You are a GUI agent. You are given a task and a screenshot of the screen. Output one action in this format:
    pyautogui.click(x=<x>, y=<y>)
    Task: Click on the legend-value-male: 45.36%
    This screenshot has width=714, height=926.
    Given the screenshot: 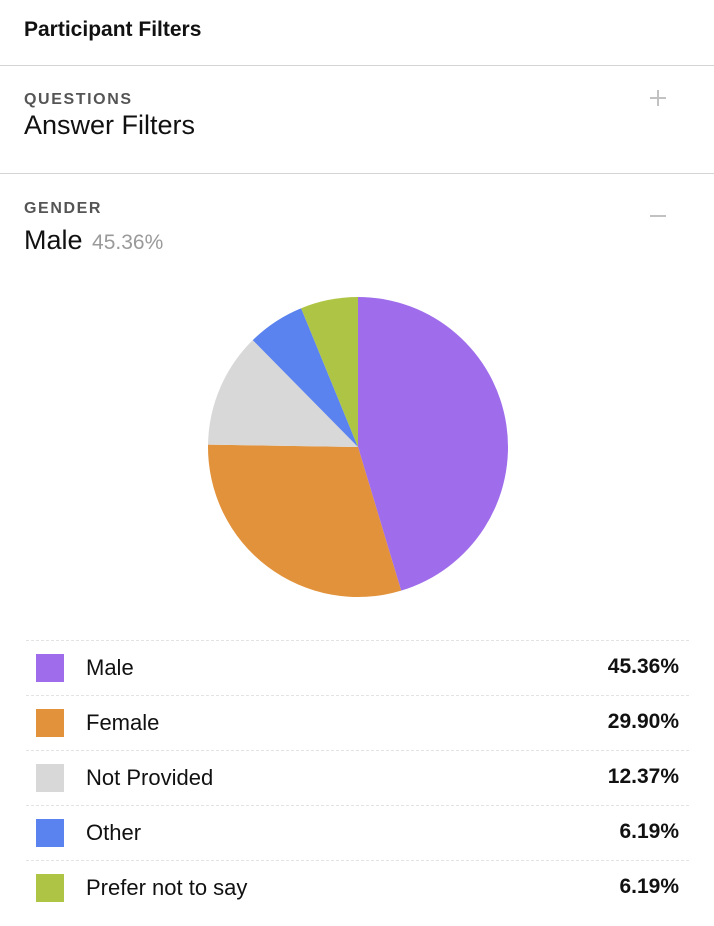 What is the action you would take?
    pyautogui.click(x=643, y=666)
    